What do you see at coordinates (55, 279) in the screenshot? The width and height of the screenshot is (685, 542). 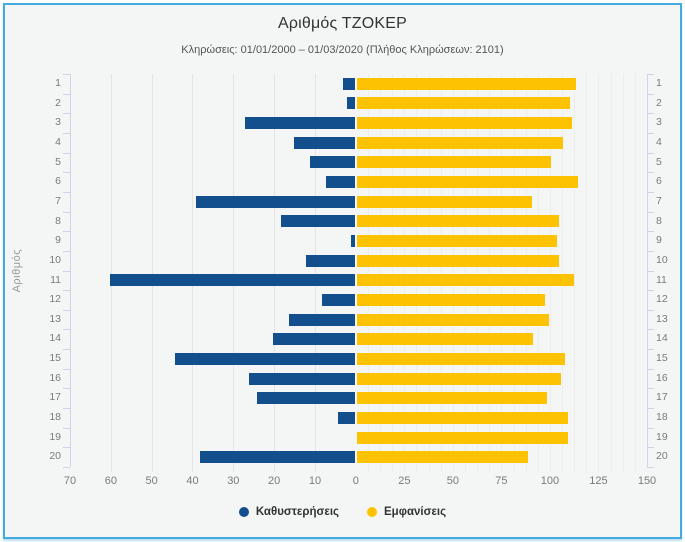 I see `category-label-left: 11` at bounding box center [55, 279].